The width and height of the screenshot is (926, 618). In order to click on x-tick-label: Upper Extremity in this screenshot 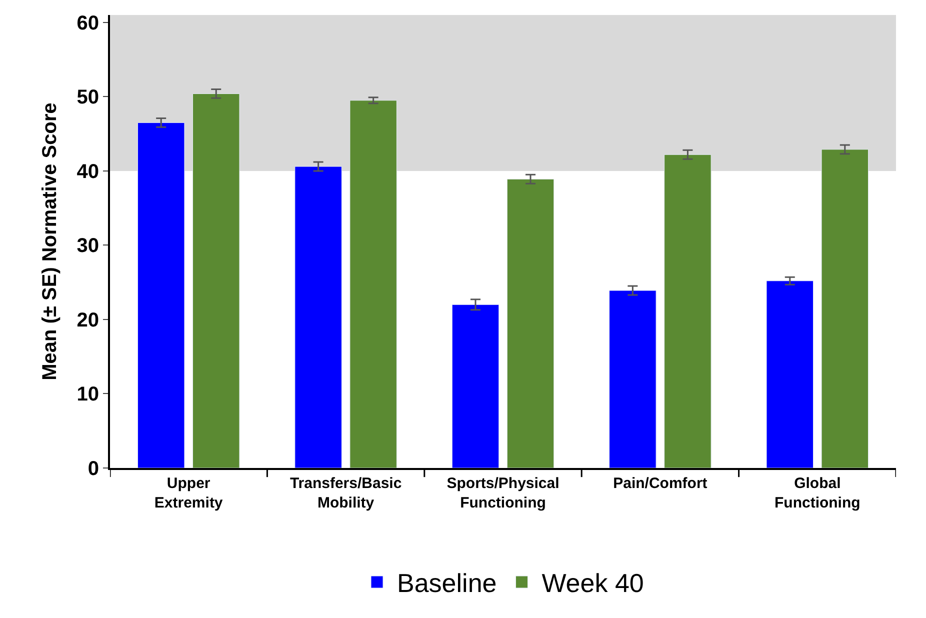, I will do `click(189, 493)`.